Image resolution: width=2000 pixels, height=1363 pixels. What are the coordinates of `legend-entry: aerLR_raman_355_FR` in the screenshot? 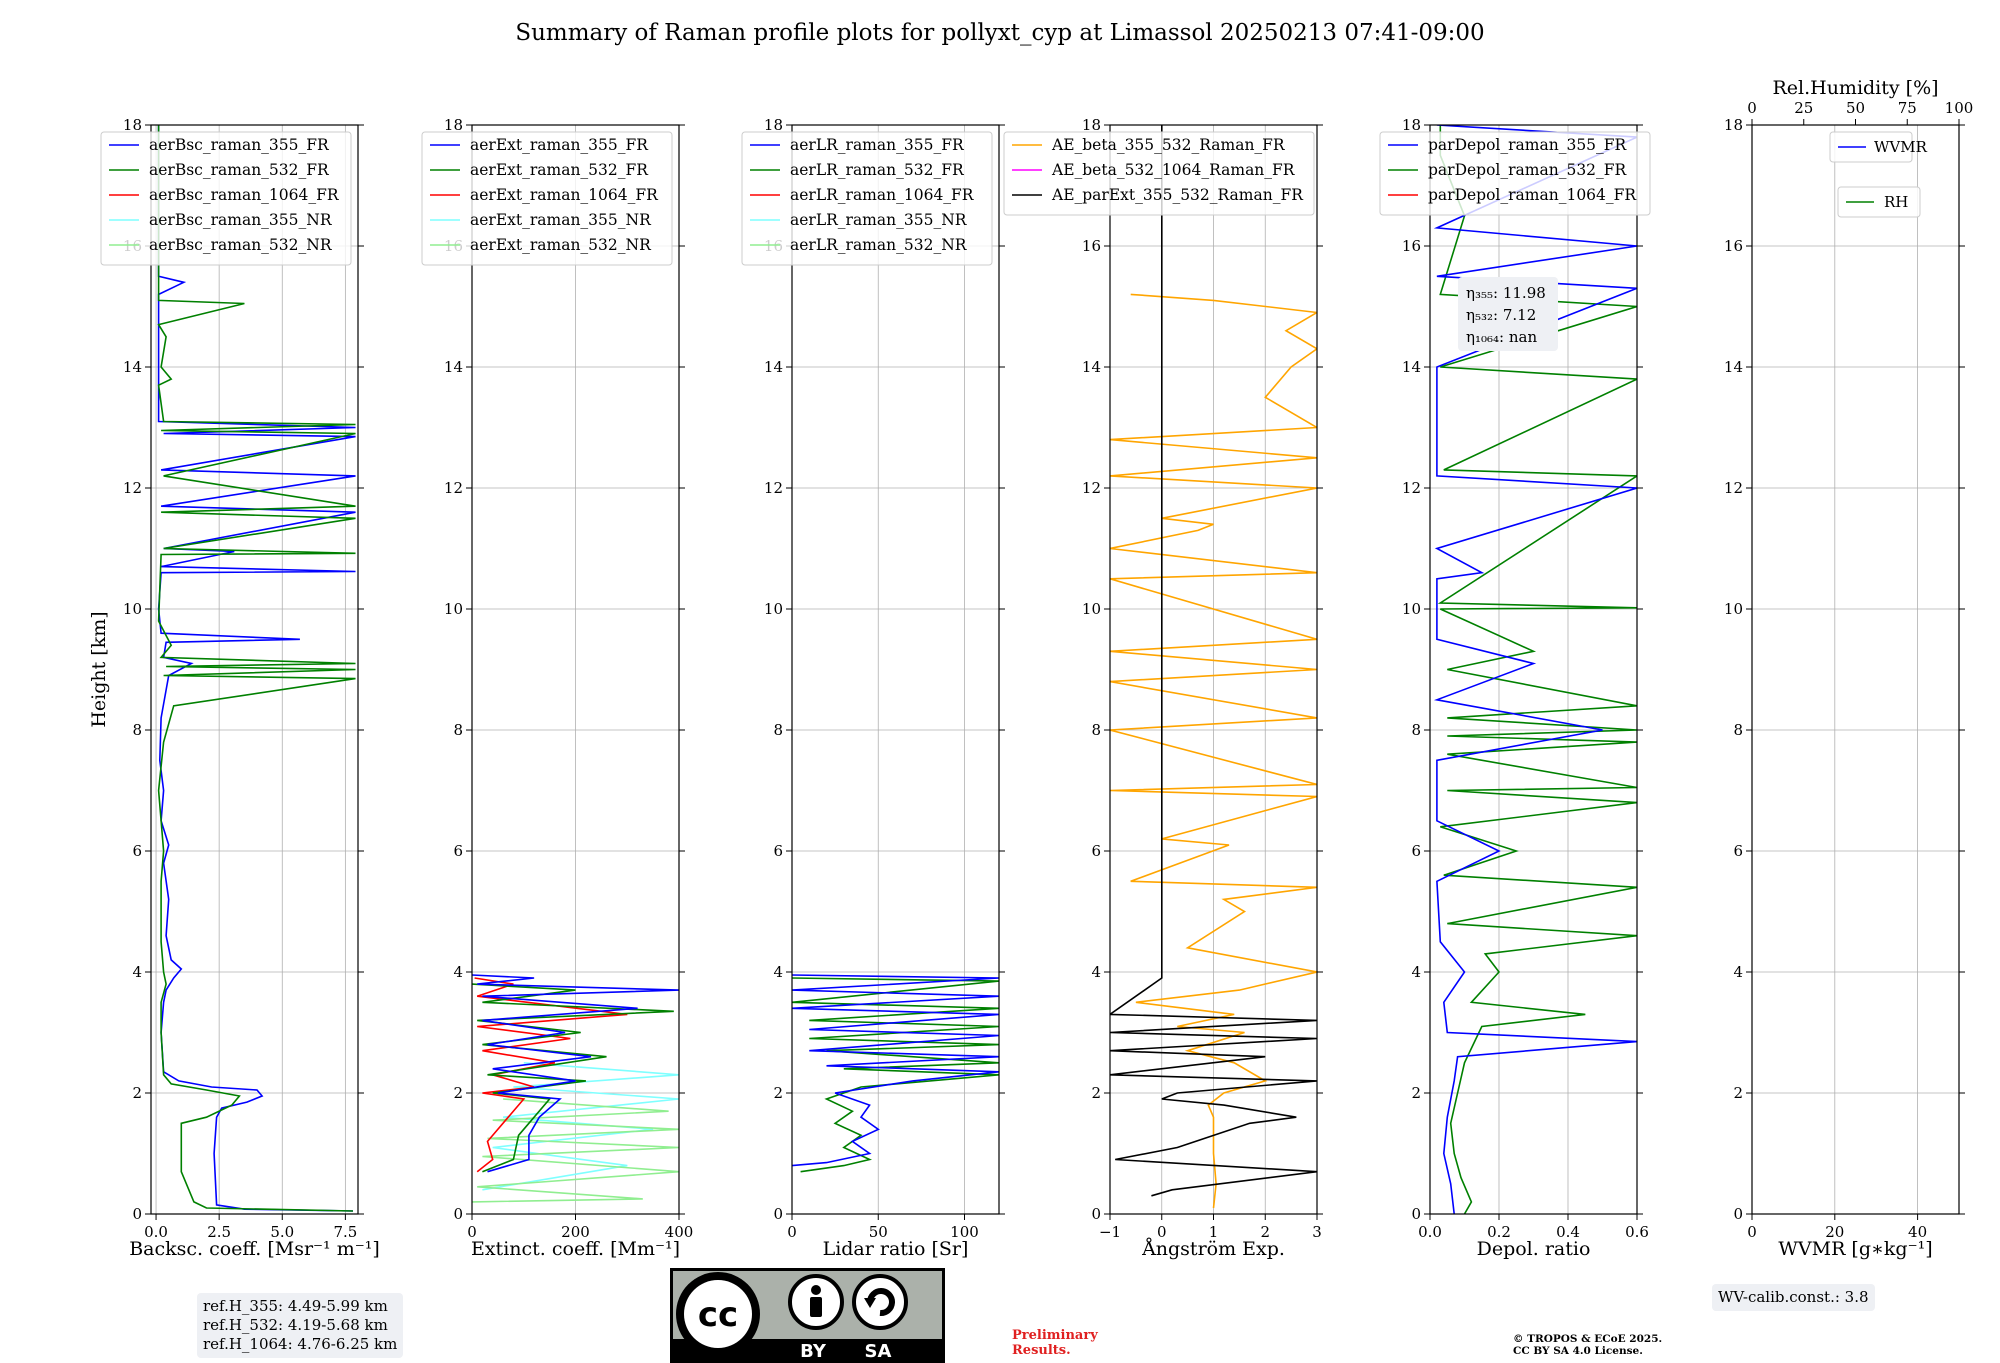 It's located at (877, 145).